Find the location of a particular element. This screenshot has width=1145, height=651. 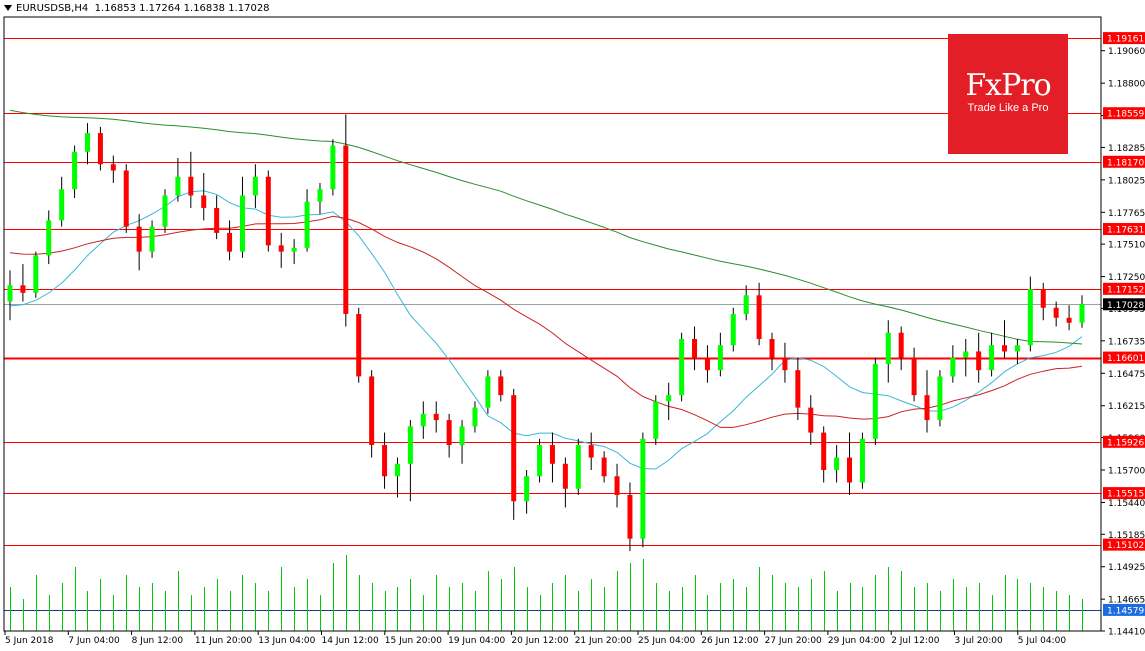

x-tick-label: 11 Jun 20:00 is located at coordinates (223, 641).